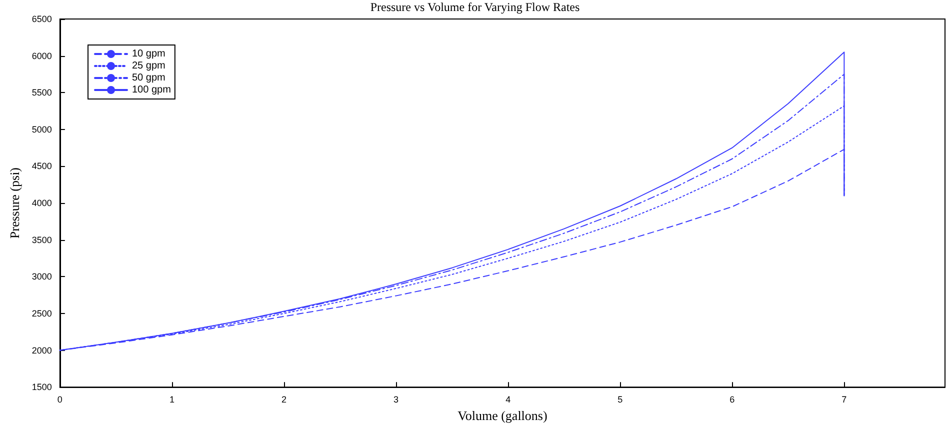 Image resolution: width=950 pixels, height=427 pixels. Describe the element at coordinates (42, 239) in the screenshot. I see `y-tick-label: 3500` at that location.